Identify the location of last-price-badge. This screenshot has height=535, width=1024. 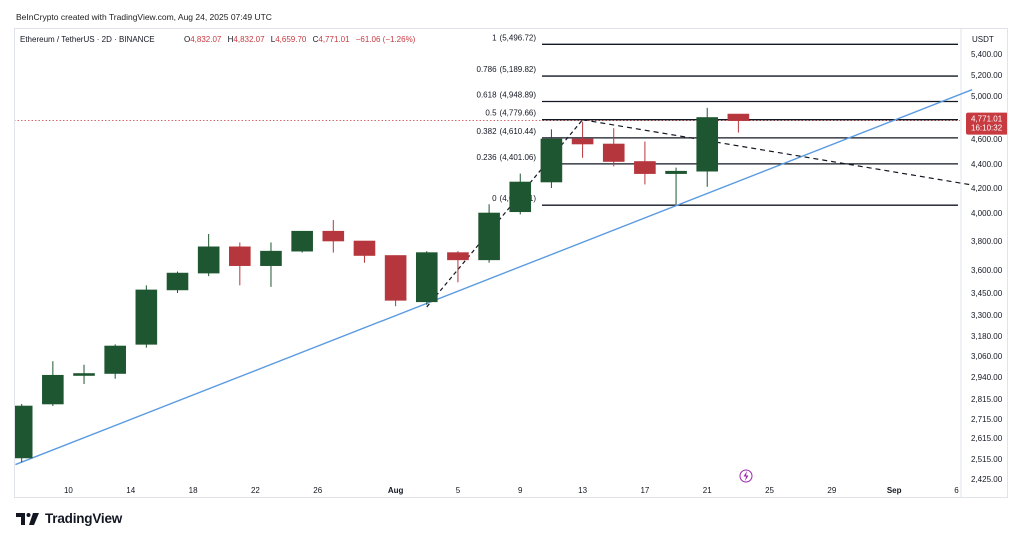
(987, 123).